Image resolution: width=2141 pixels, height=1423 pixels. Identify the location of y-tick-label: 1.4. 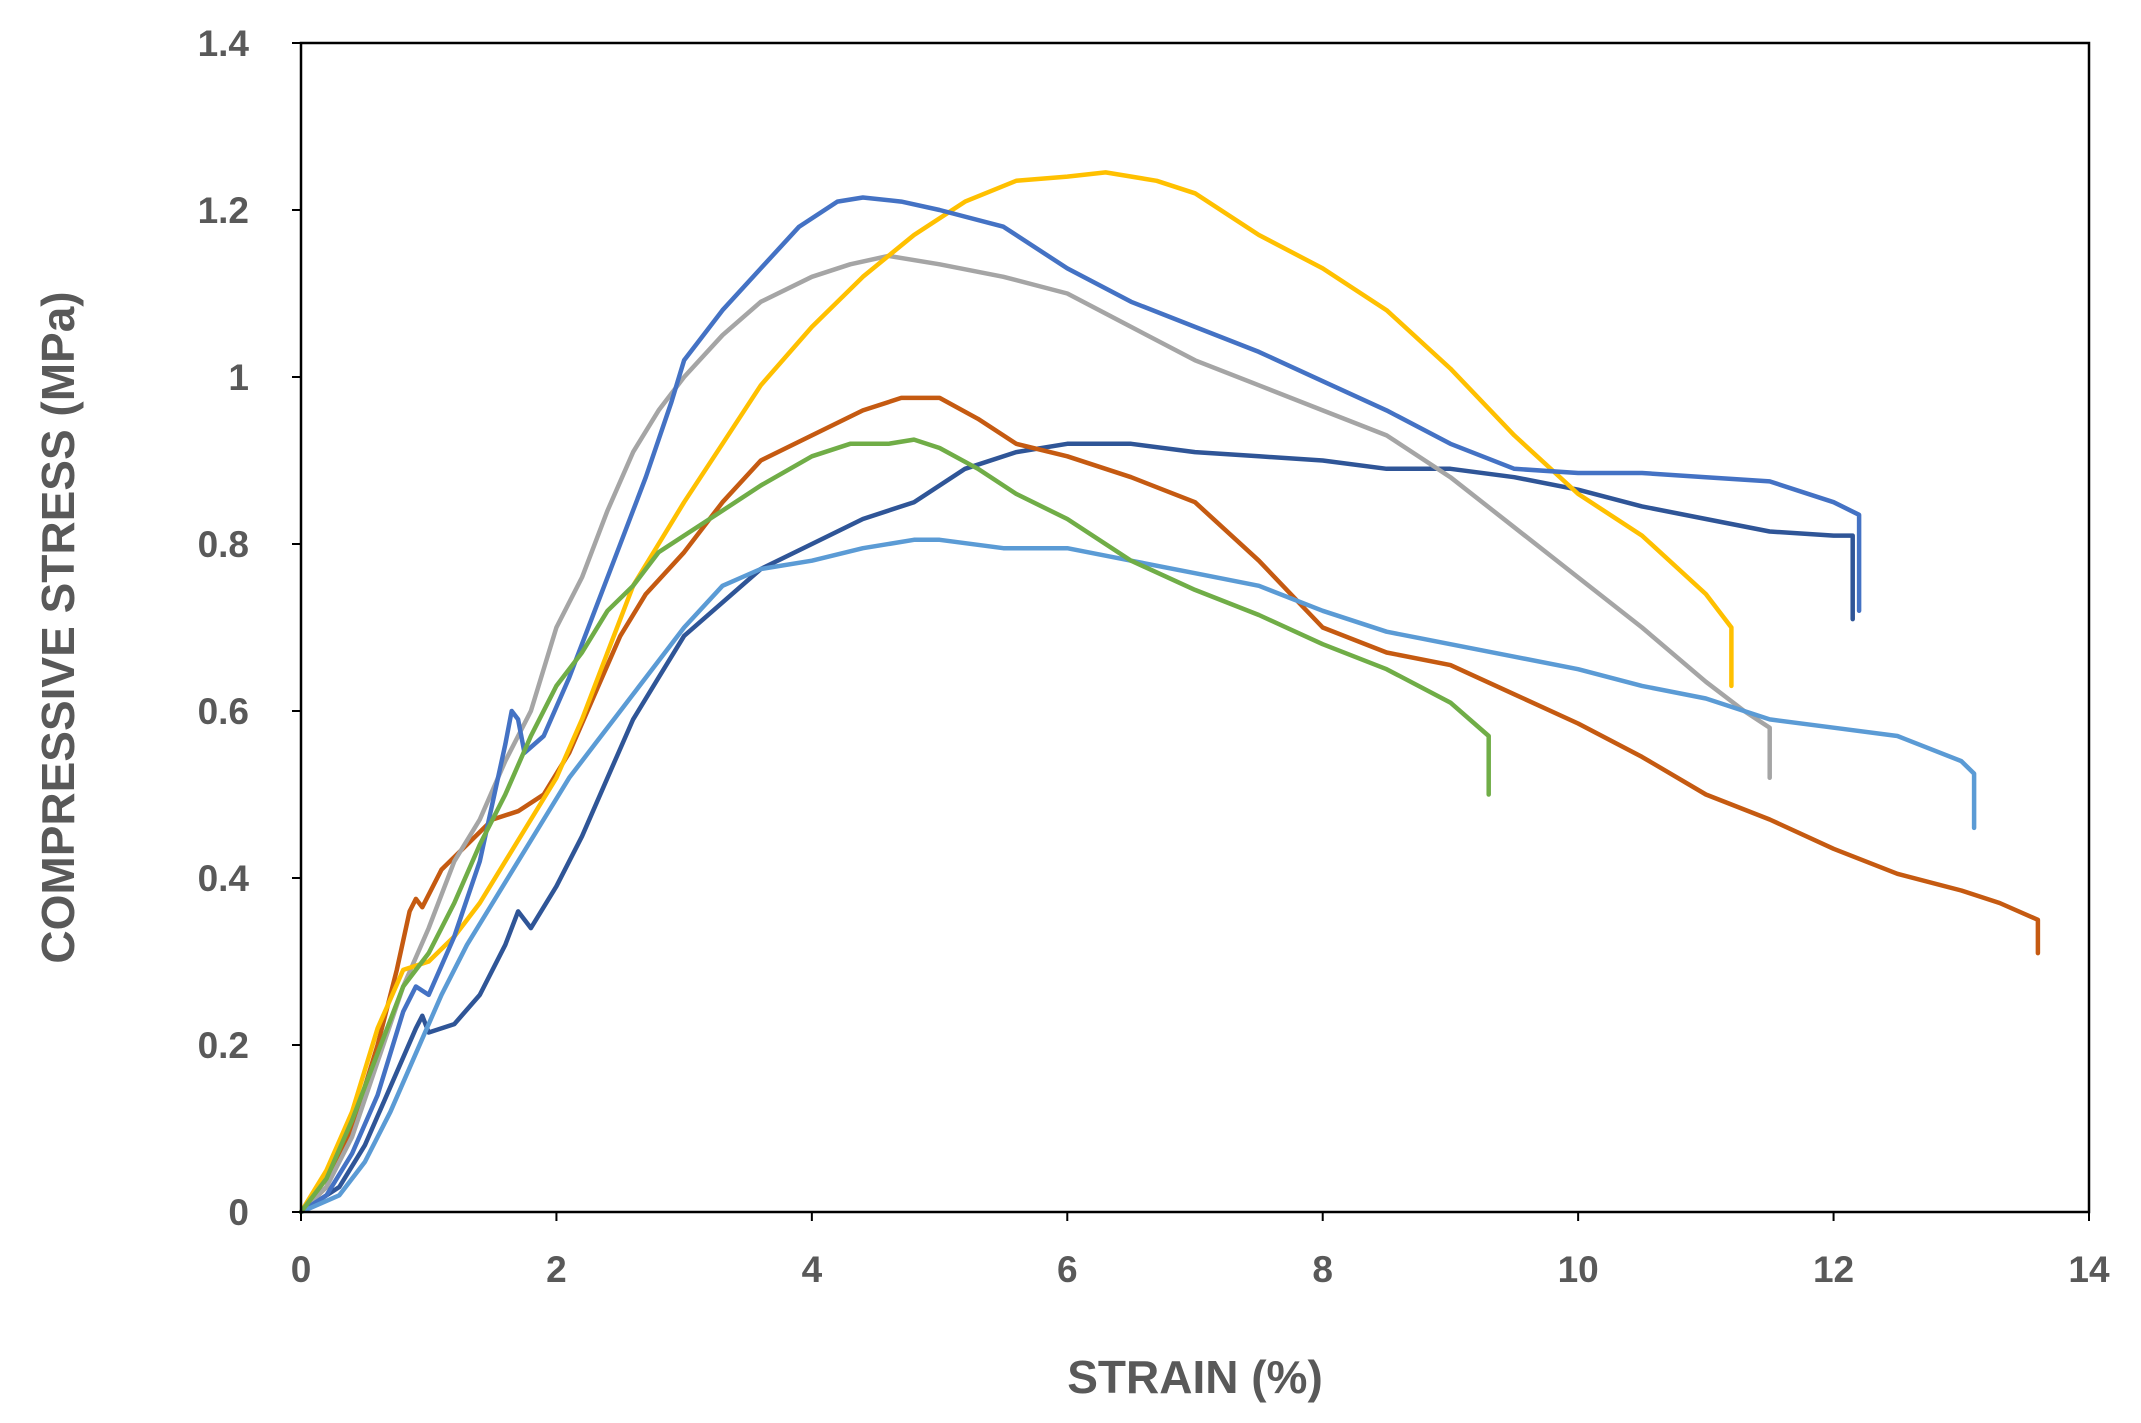
(224, 43).